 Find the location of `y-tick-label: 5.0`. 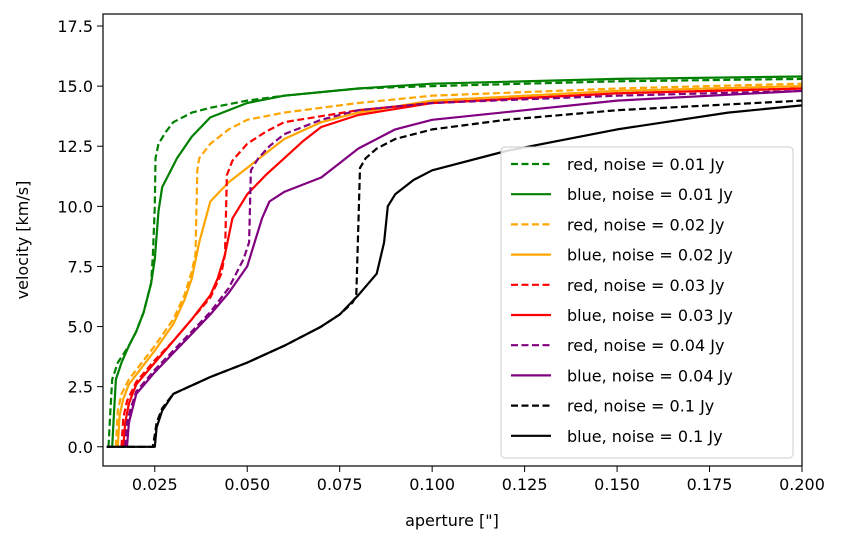

y-tick-label: 5.0 is located at coordinates (80, 327).